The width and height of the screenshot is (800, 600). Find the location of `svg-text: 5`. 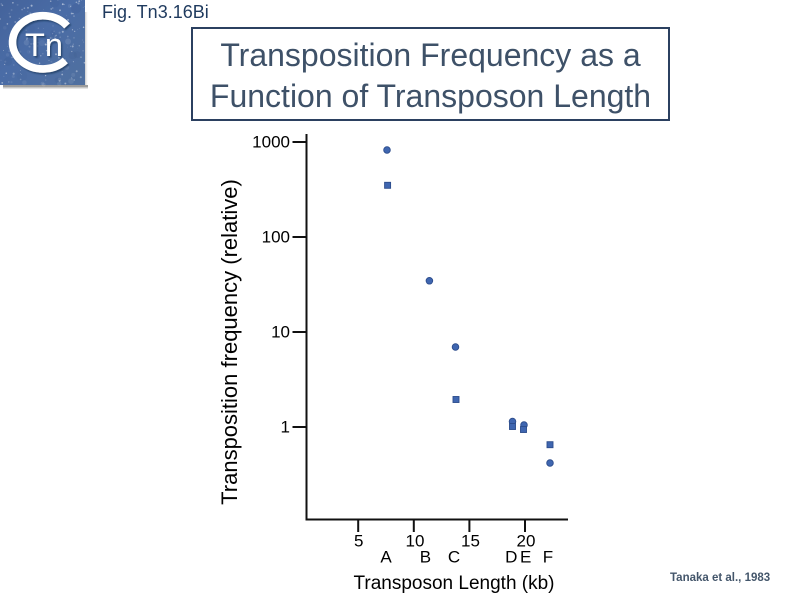

svg-text: 5 is located at coordinates (358, 541).